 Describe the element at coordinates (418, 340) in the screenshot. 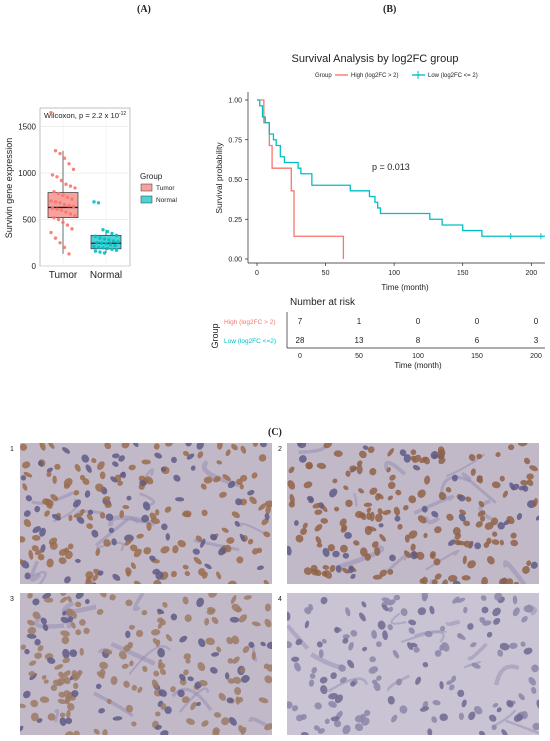

I see `risk-value: 8` at that location.